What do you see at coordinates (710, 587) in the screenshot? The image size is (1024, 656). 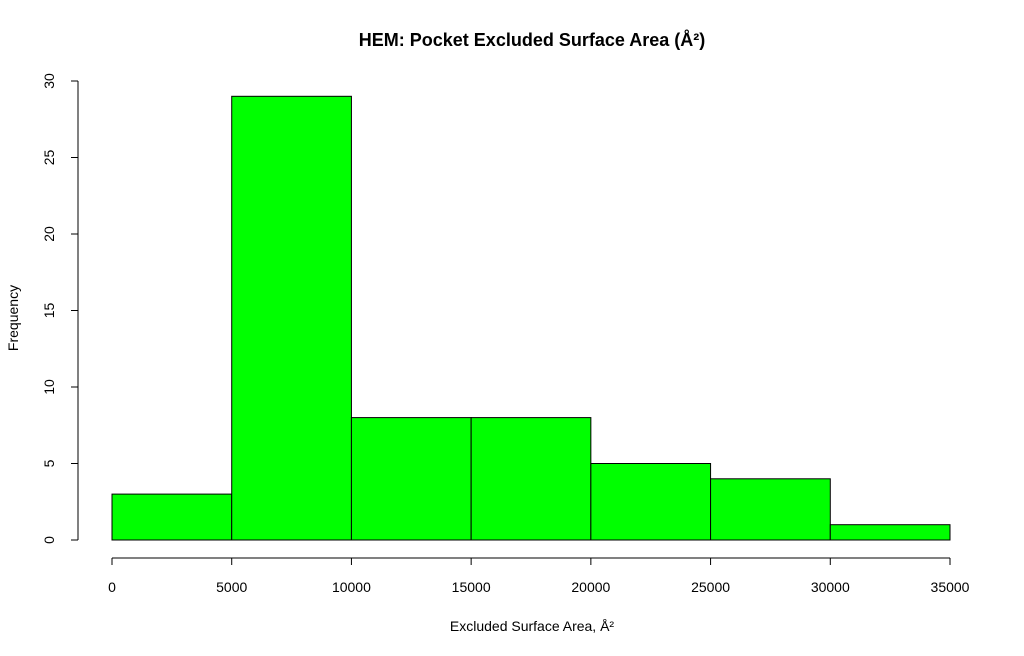 I see `x-tick-label-5: 25000` at bounding box center [710, 587].